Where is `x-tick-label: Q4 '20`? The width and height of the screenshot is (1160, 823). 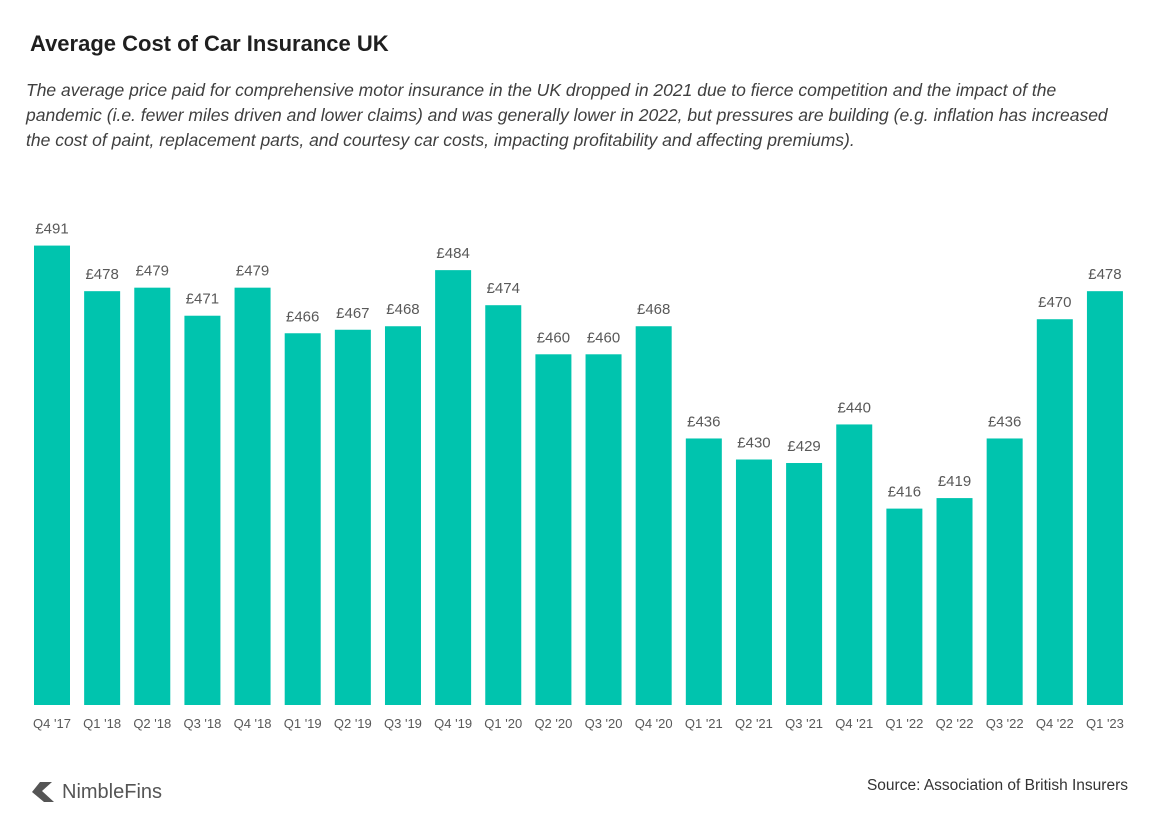
x-tick-label: Q4 '20 is located at coordinates (654, 723).